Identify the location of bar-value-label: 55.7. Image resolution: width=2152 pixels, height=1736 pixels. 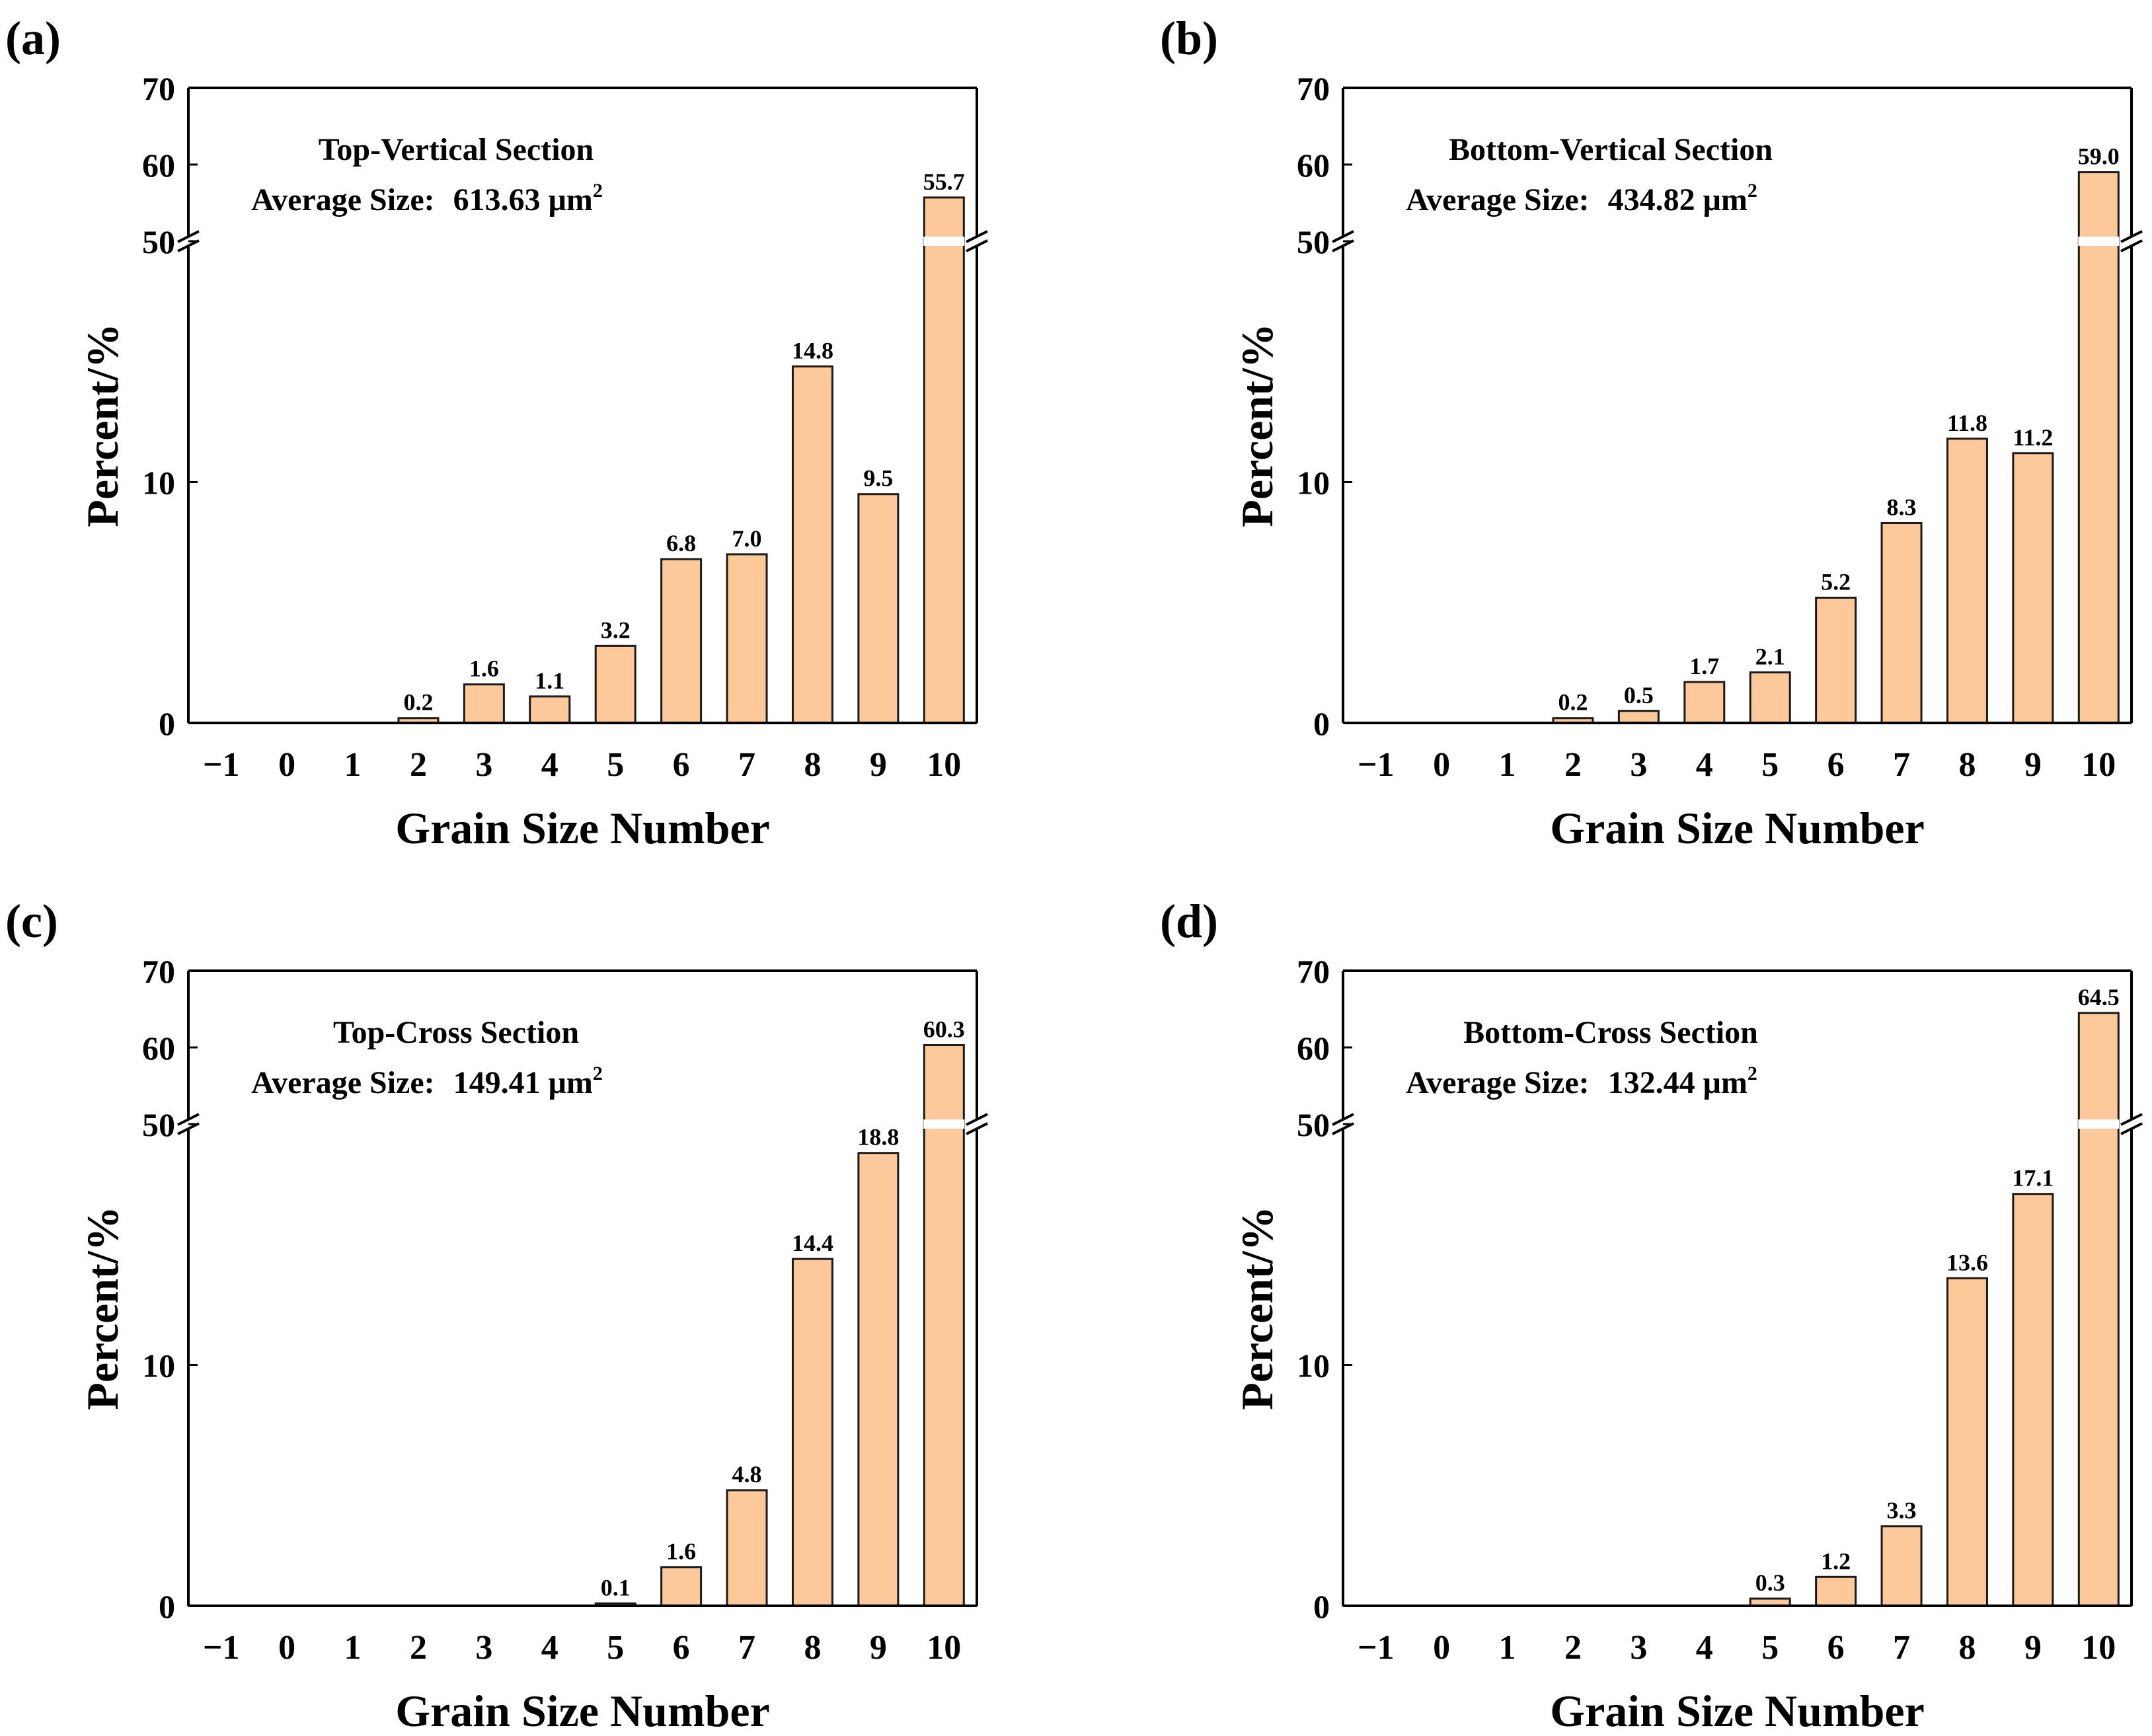
(944, 182).